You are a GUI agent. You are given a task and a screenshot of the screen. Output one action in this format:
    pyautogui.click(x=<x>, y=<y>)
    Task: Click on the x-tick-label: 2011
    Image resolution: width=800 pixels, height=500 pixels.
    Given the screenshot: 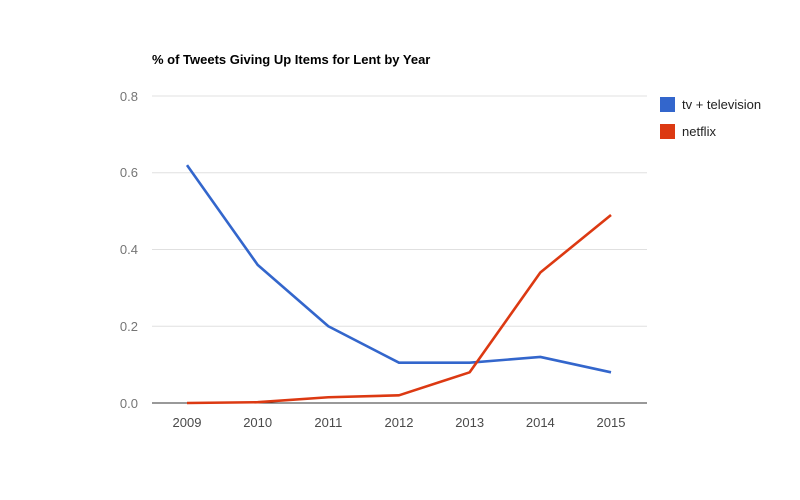 What is the action you would take?
    pyautogui.click(x=328, y=422)
    